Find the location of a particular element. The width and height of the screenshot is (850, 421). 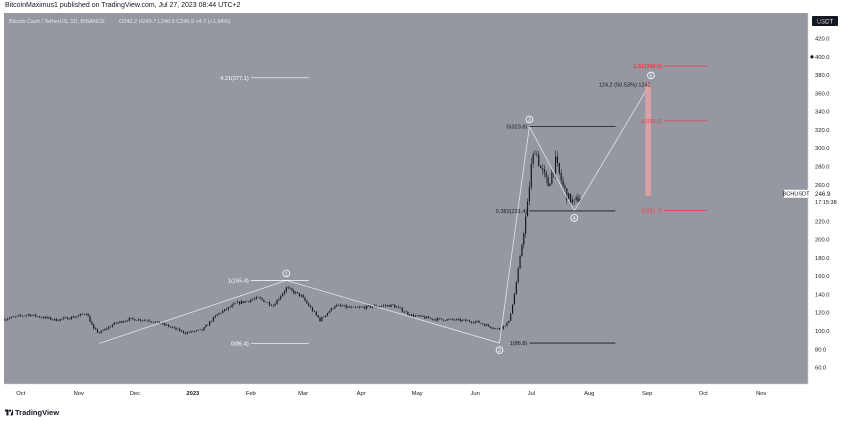

price-badge-value: 246.9 is located at coordinates (823, 194).